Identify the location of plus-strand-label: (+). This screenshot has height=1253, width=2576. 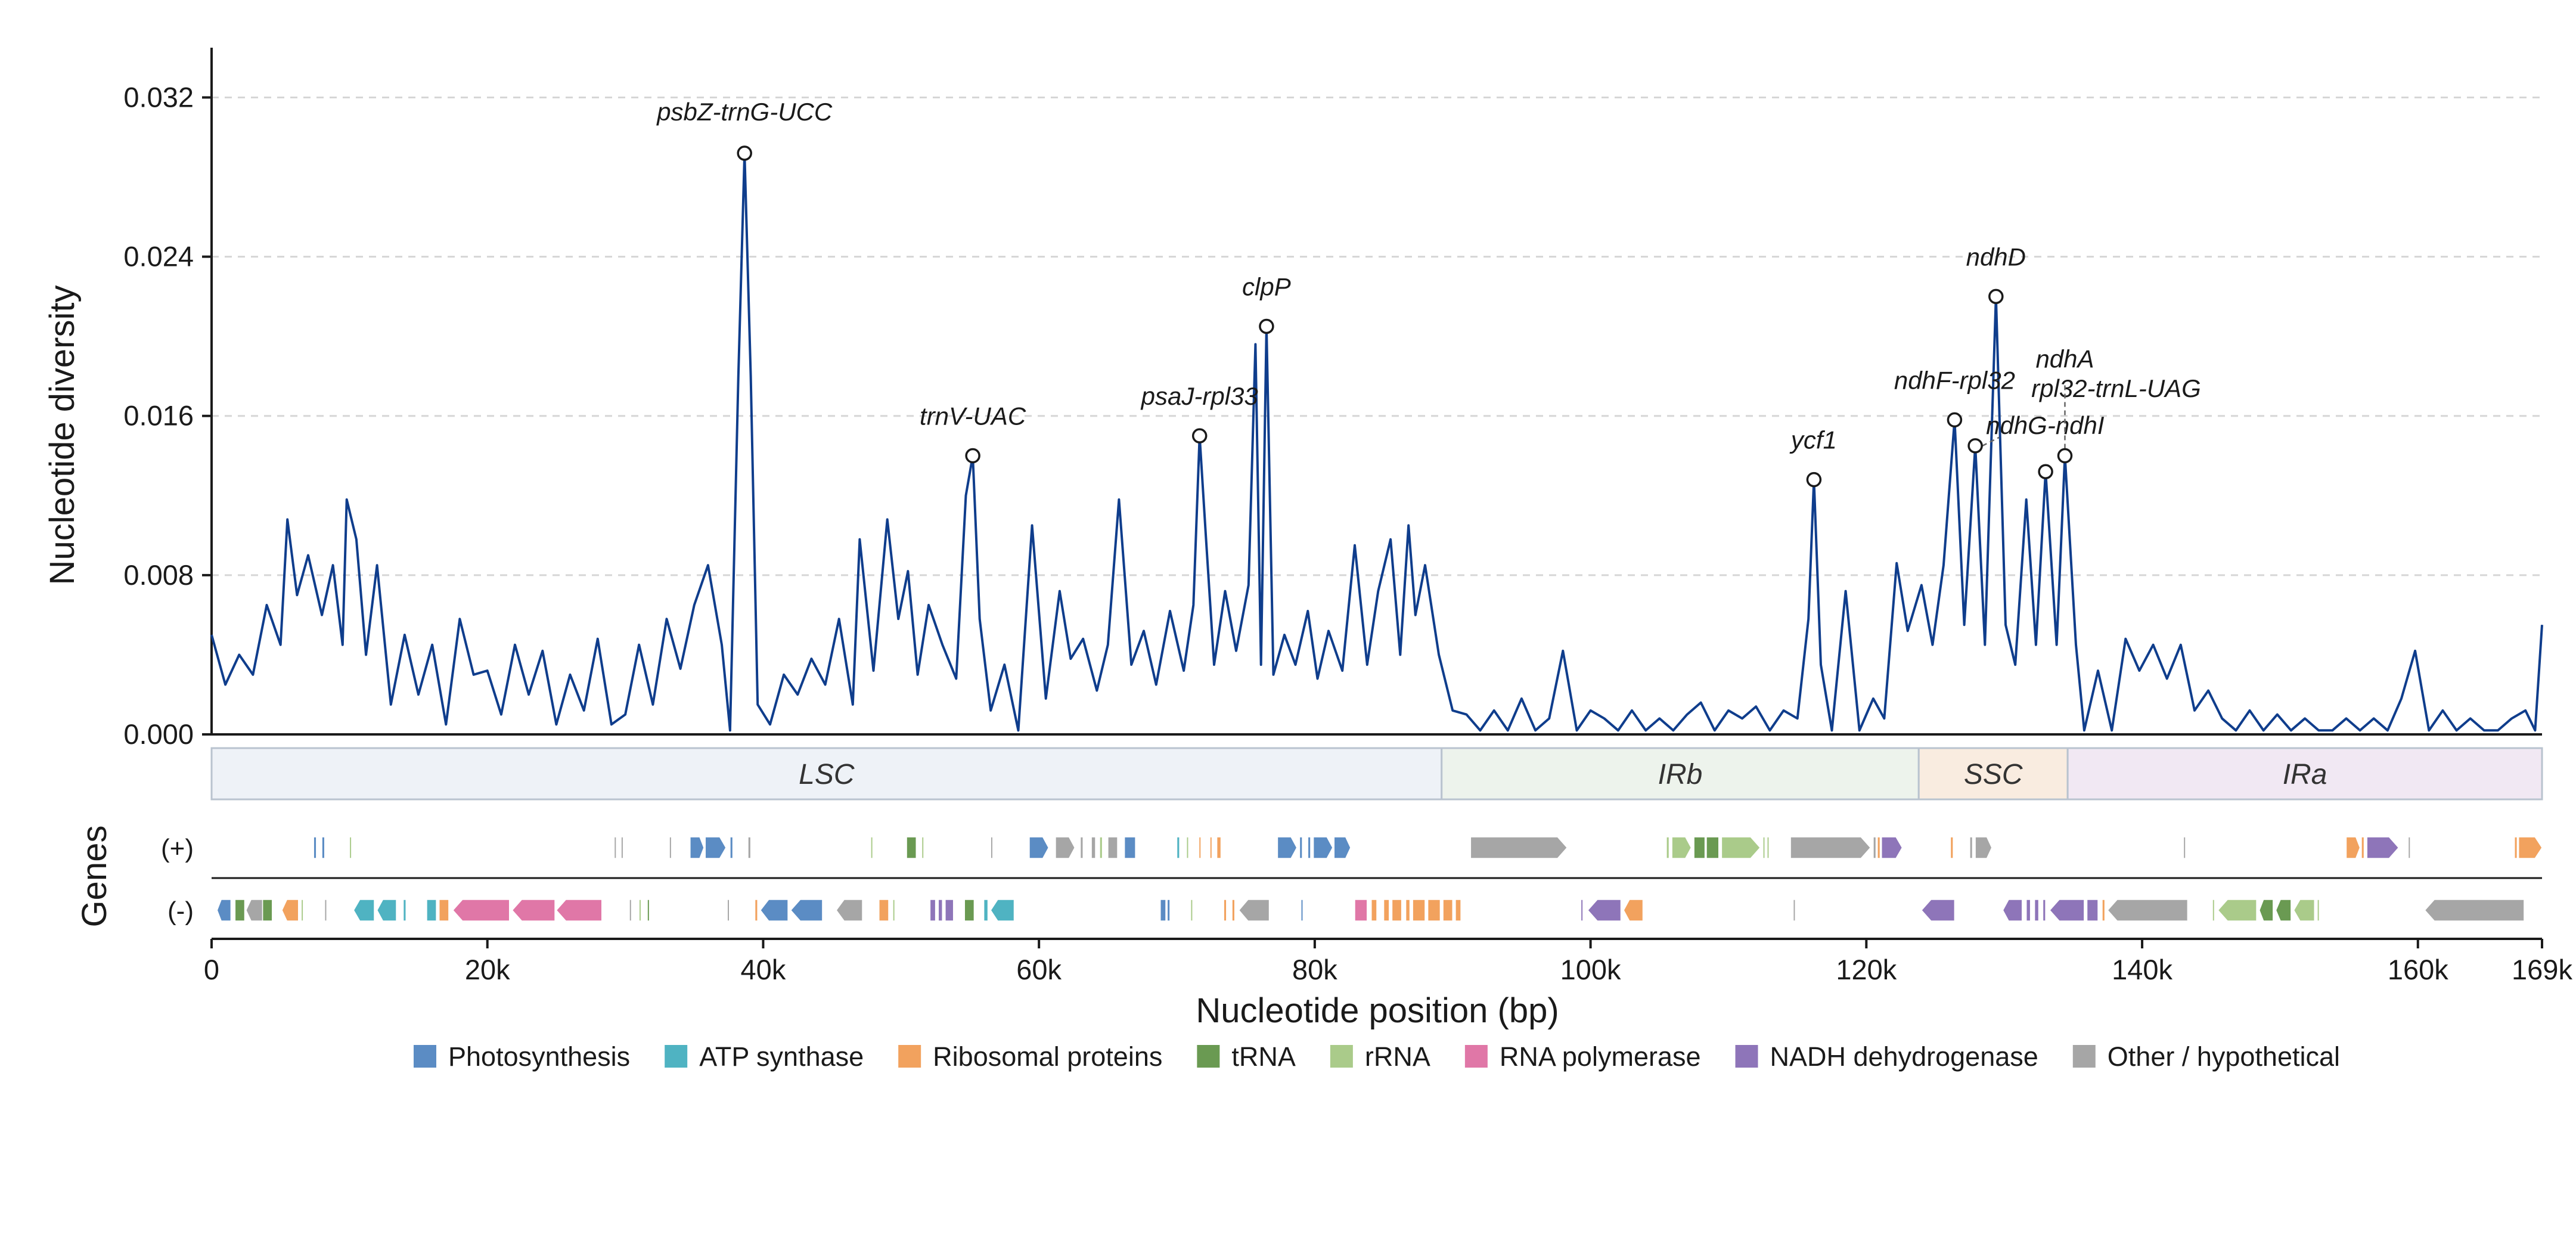
(177, 848).